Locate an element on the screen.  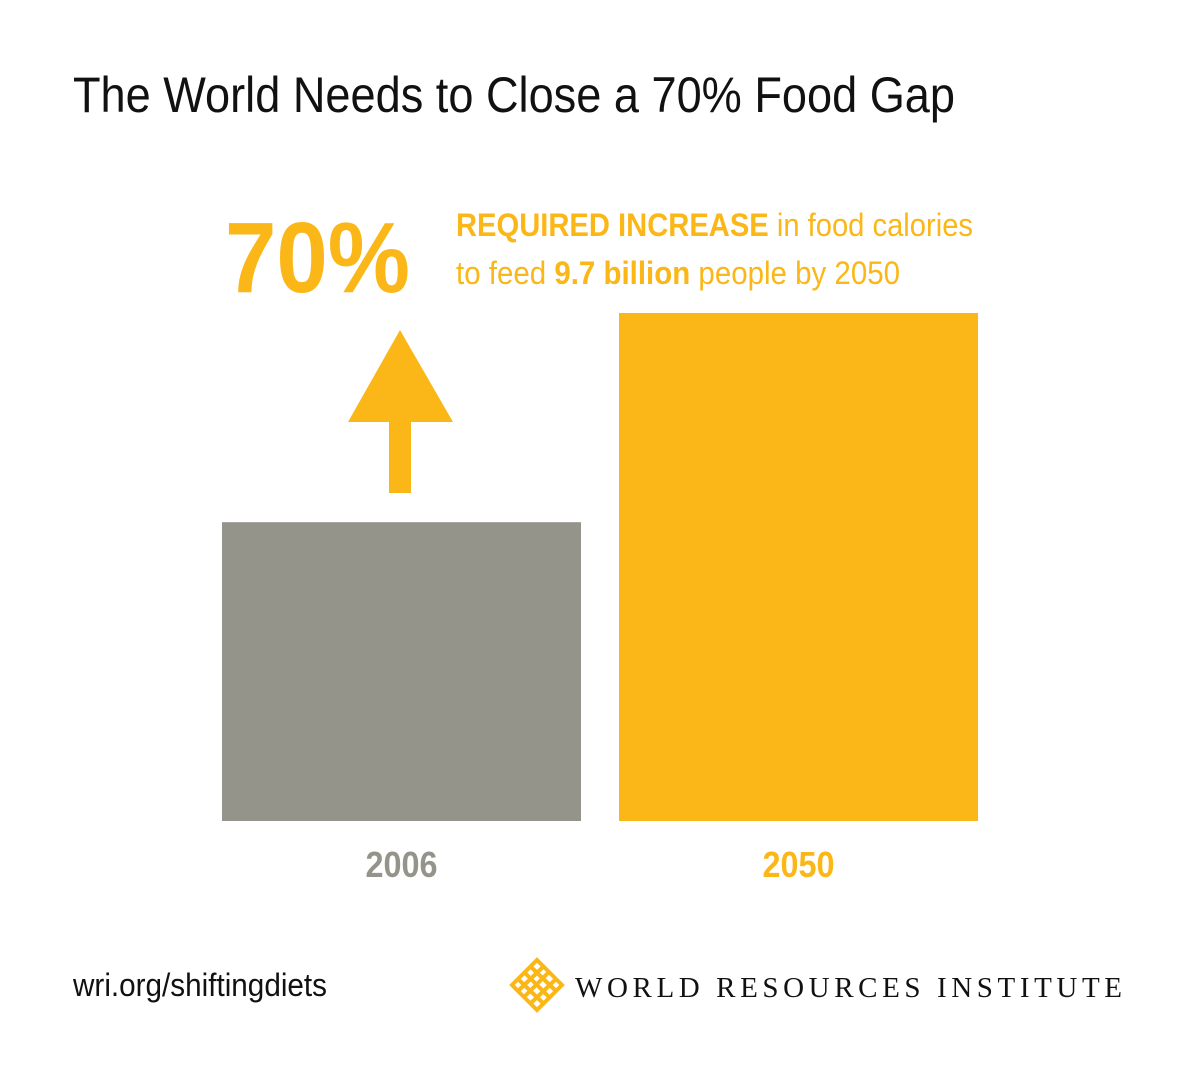
annotation-text: people by 2050 is located at coordinates (795, 273).